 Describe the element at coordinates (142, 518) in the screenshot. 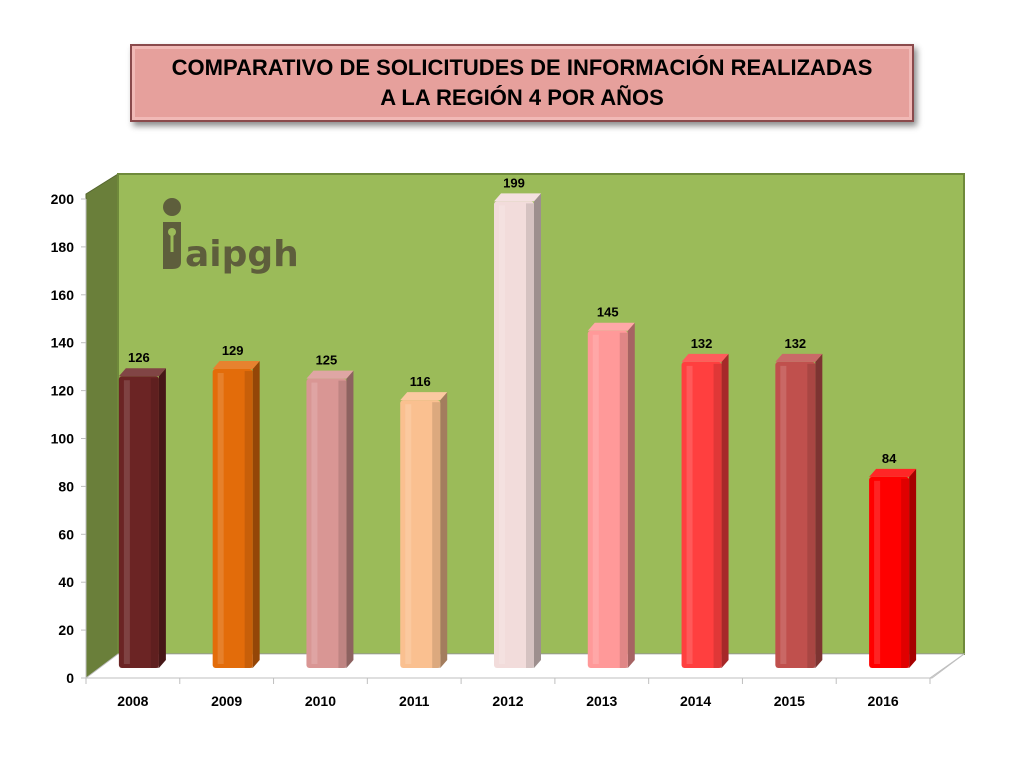

I see `bar-2008` at that location.